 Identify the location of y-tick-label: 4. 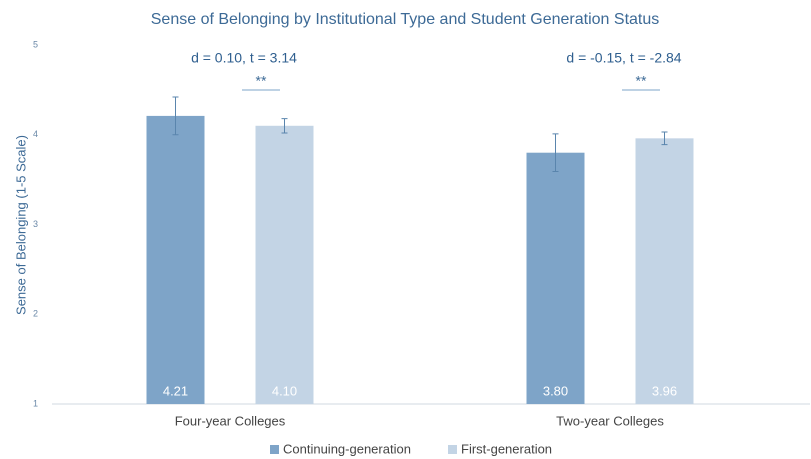
(35, 134).